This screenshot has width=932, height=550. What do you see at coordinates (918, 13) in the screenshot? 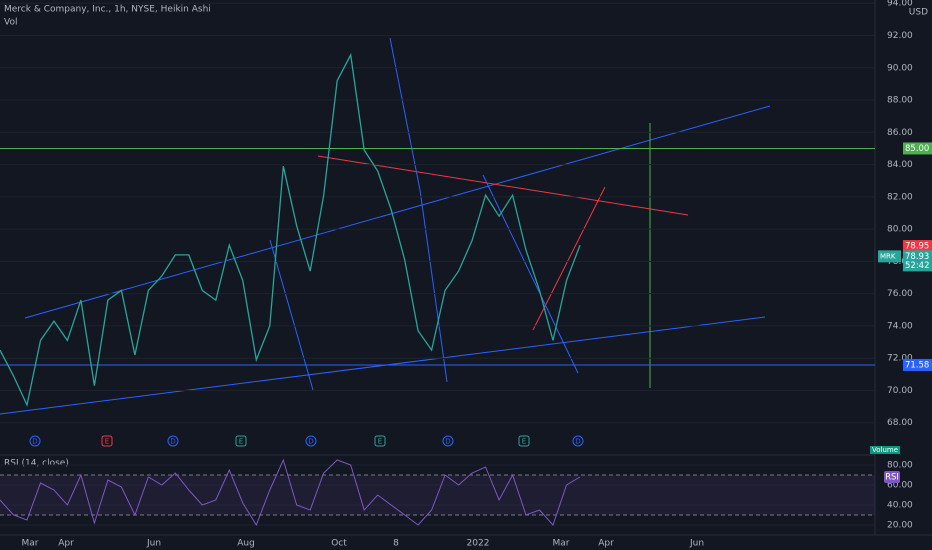
I see `currency: USD` at bounding box center [918, 13].